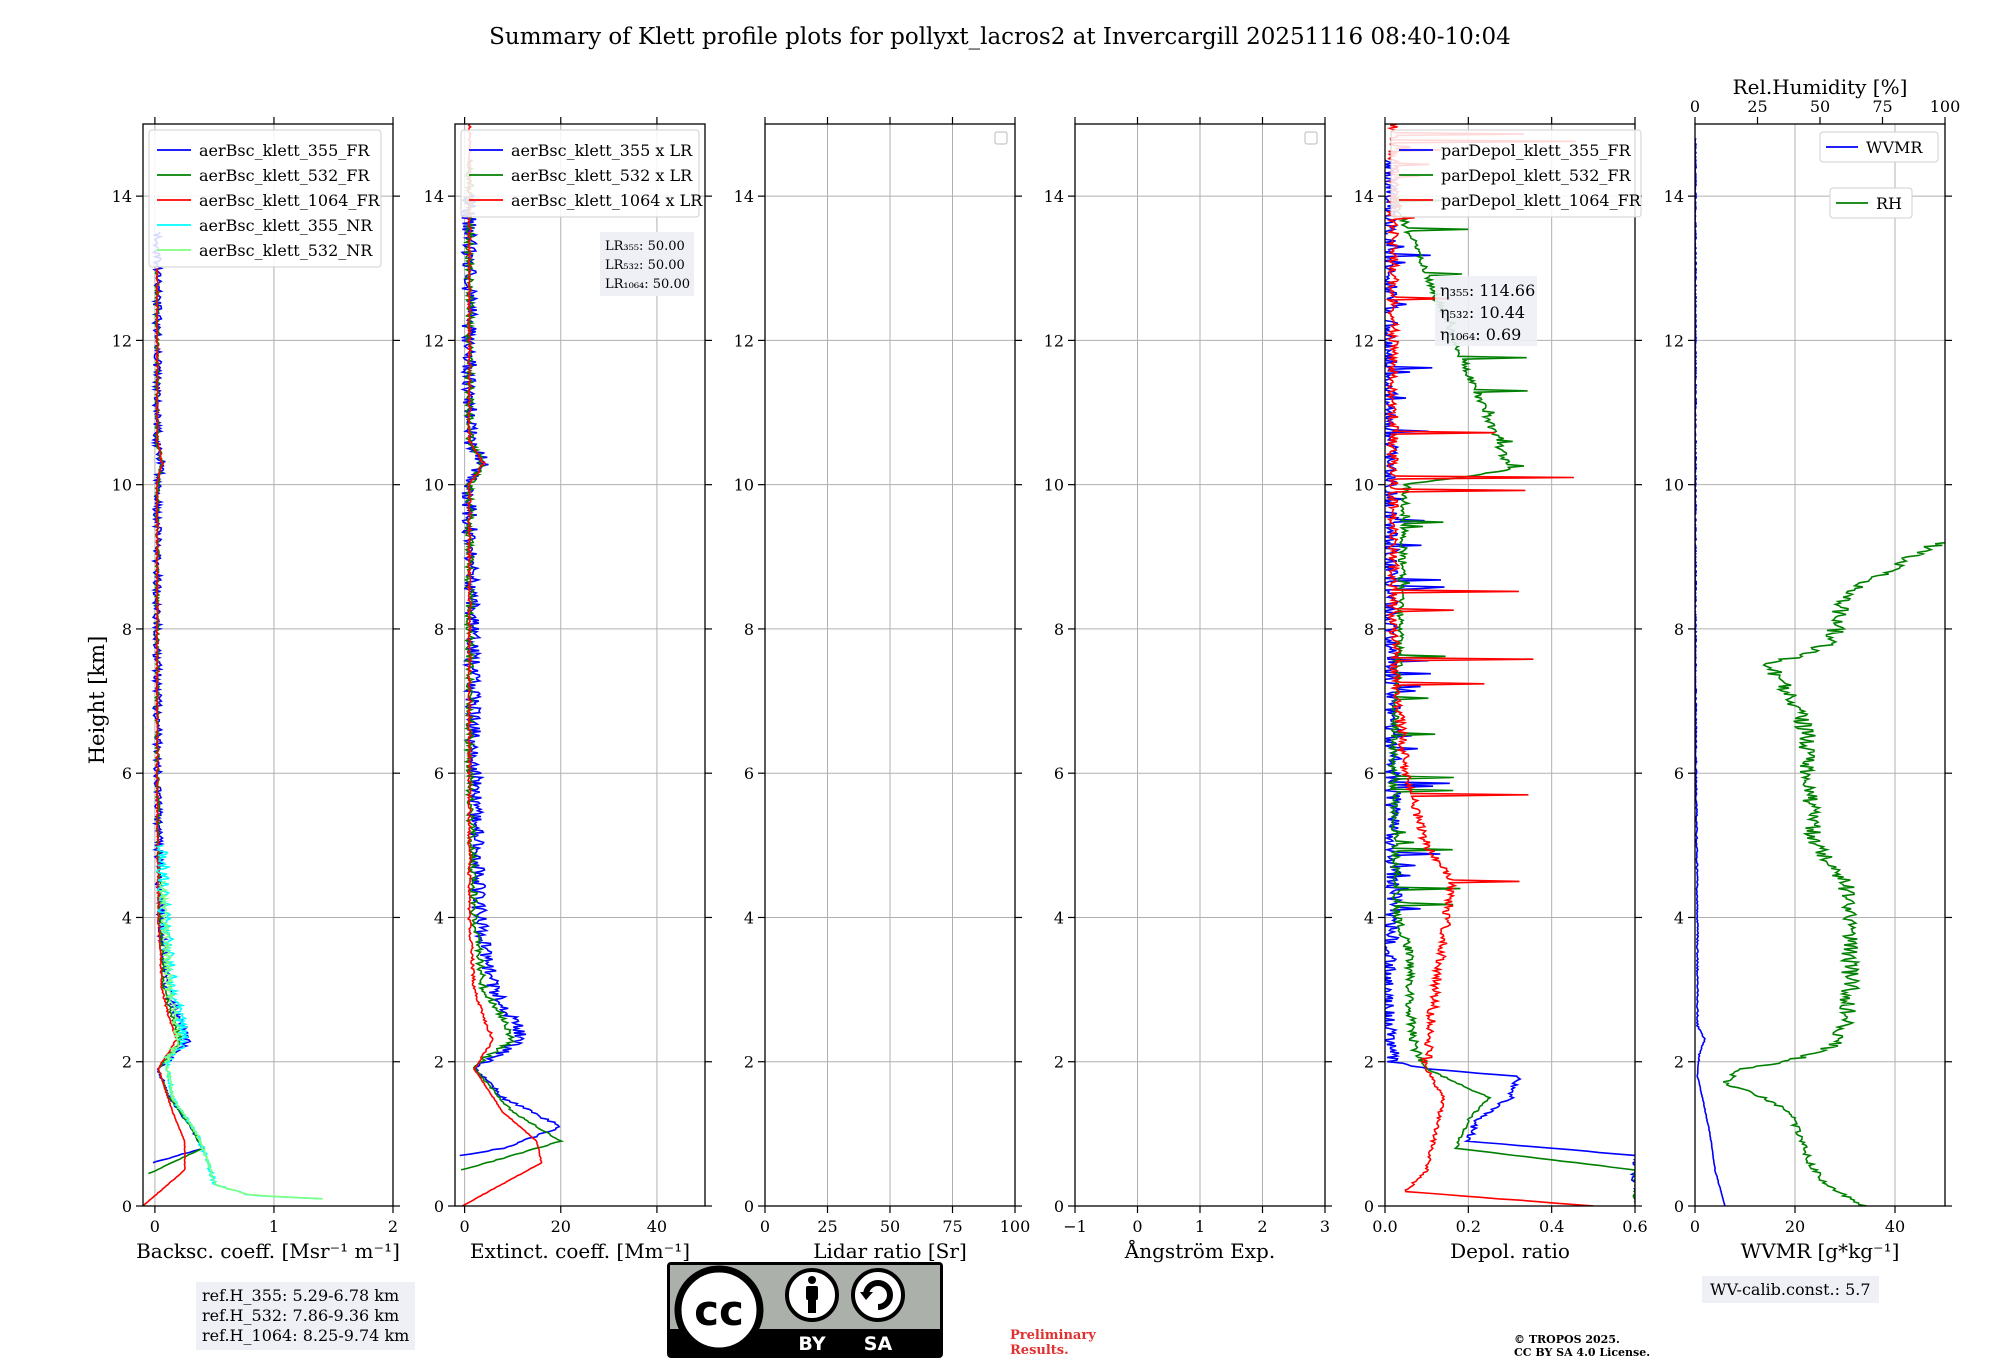  Describe the element at coordinates (1369, 917) in the screenshot. I see `y-tick-label-depol: 4` at that location.